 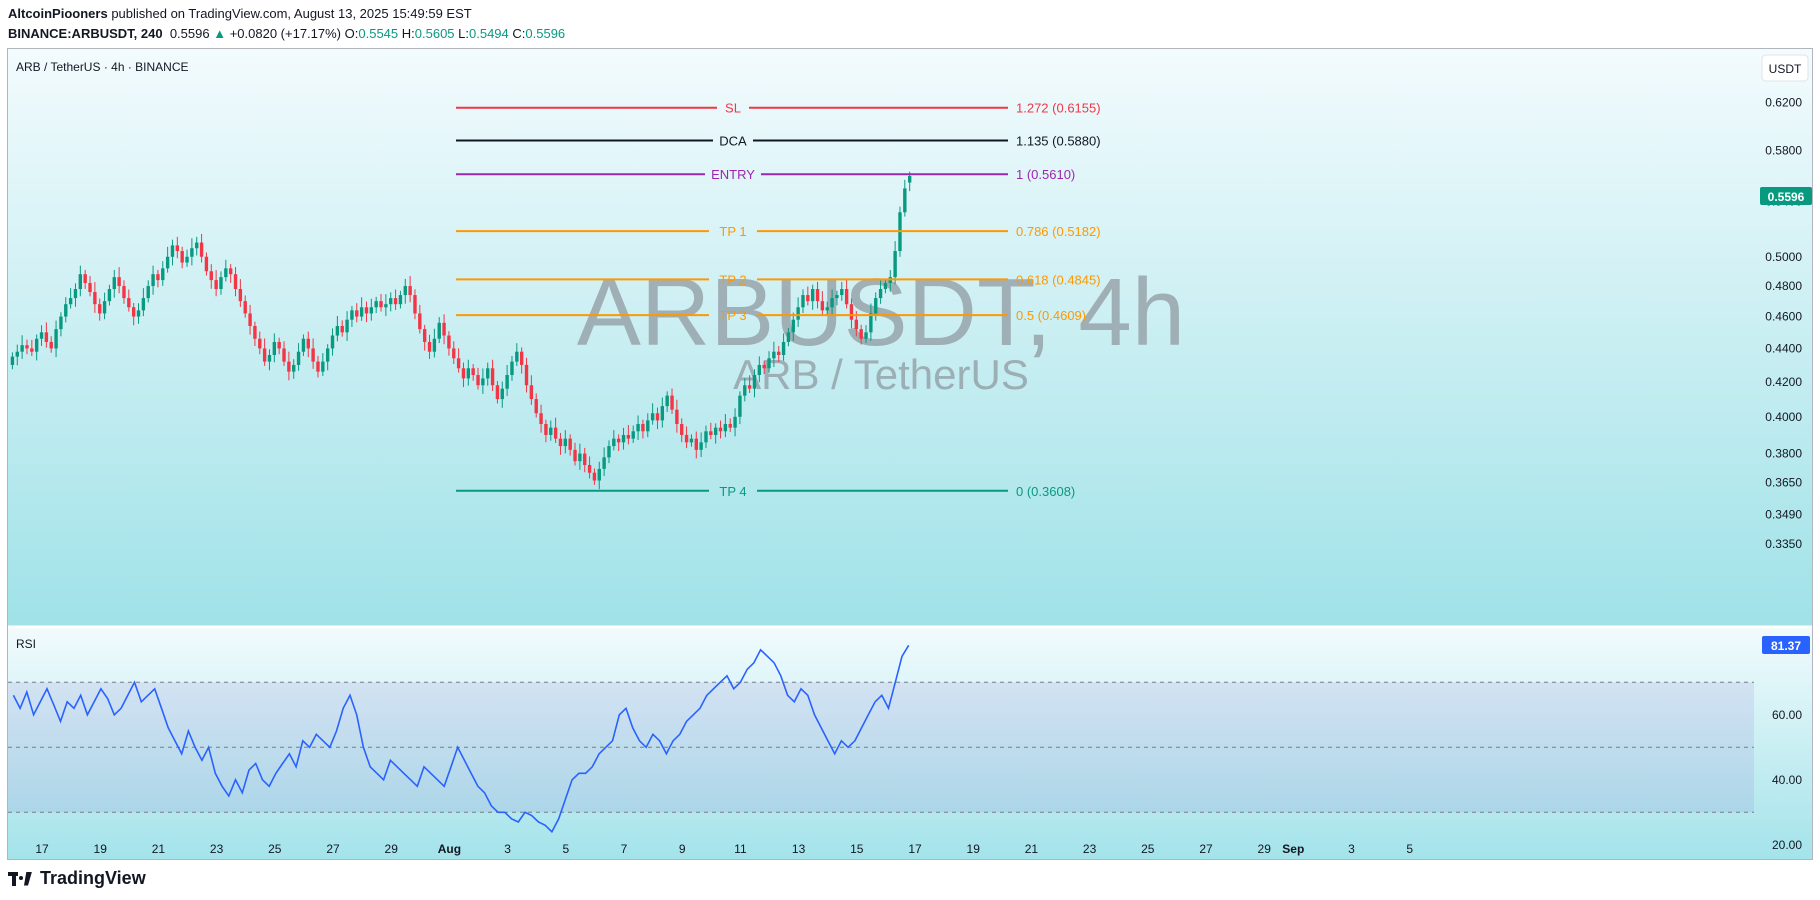 I want to click on x-tick-label: 29, so click(x=1265, y=849).